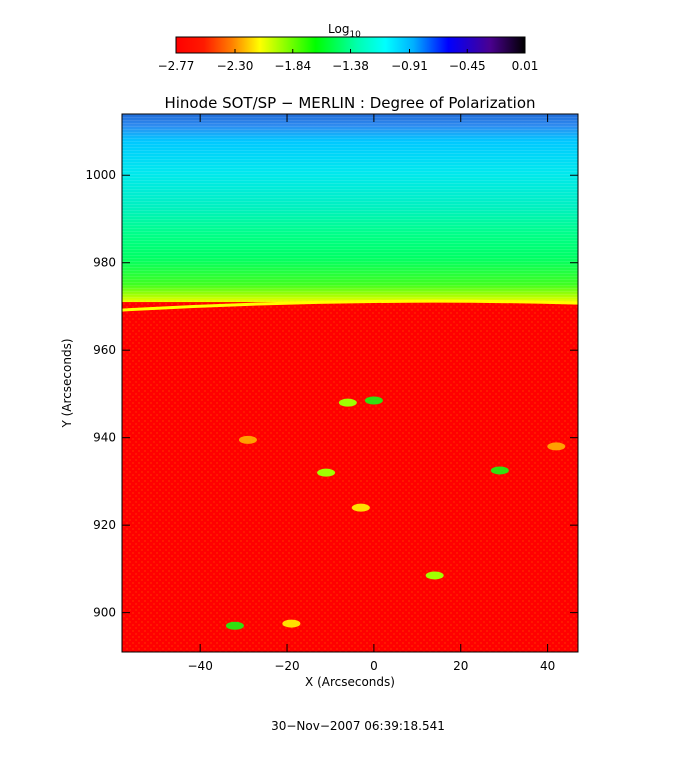 The image size is (700, 768). I want to click on y-tick-label: 1000, so click(100, 175).